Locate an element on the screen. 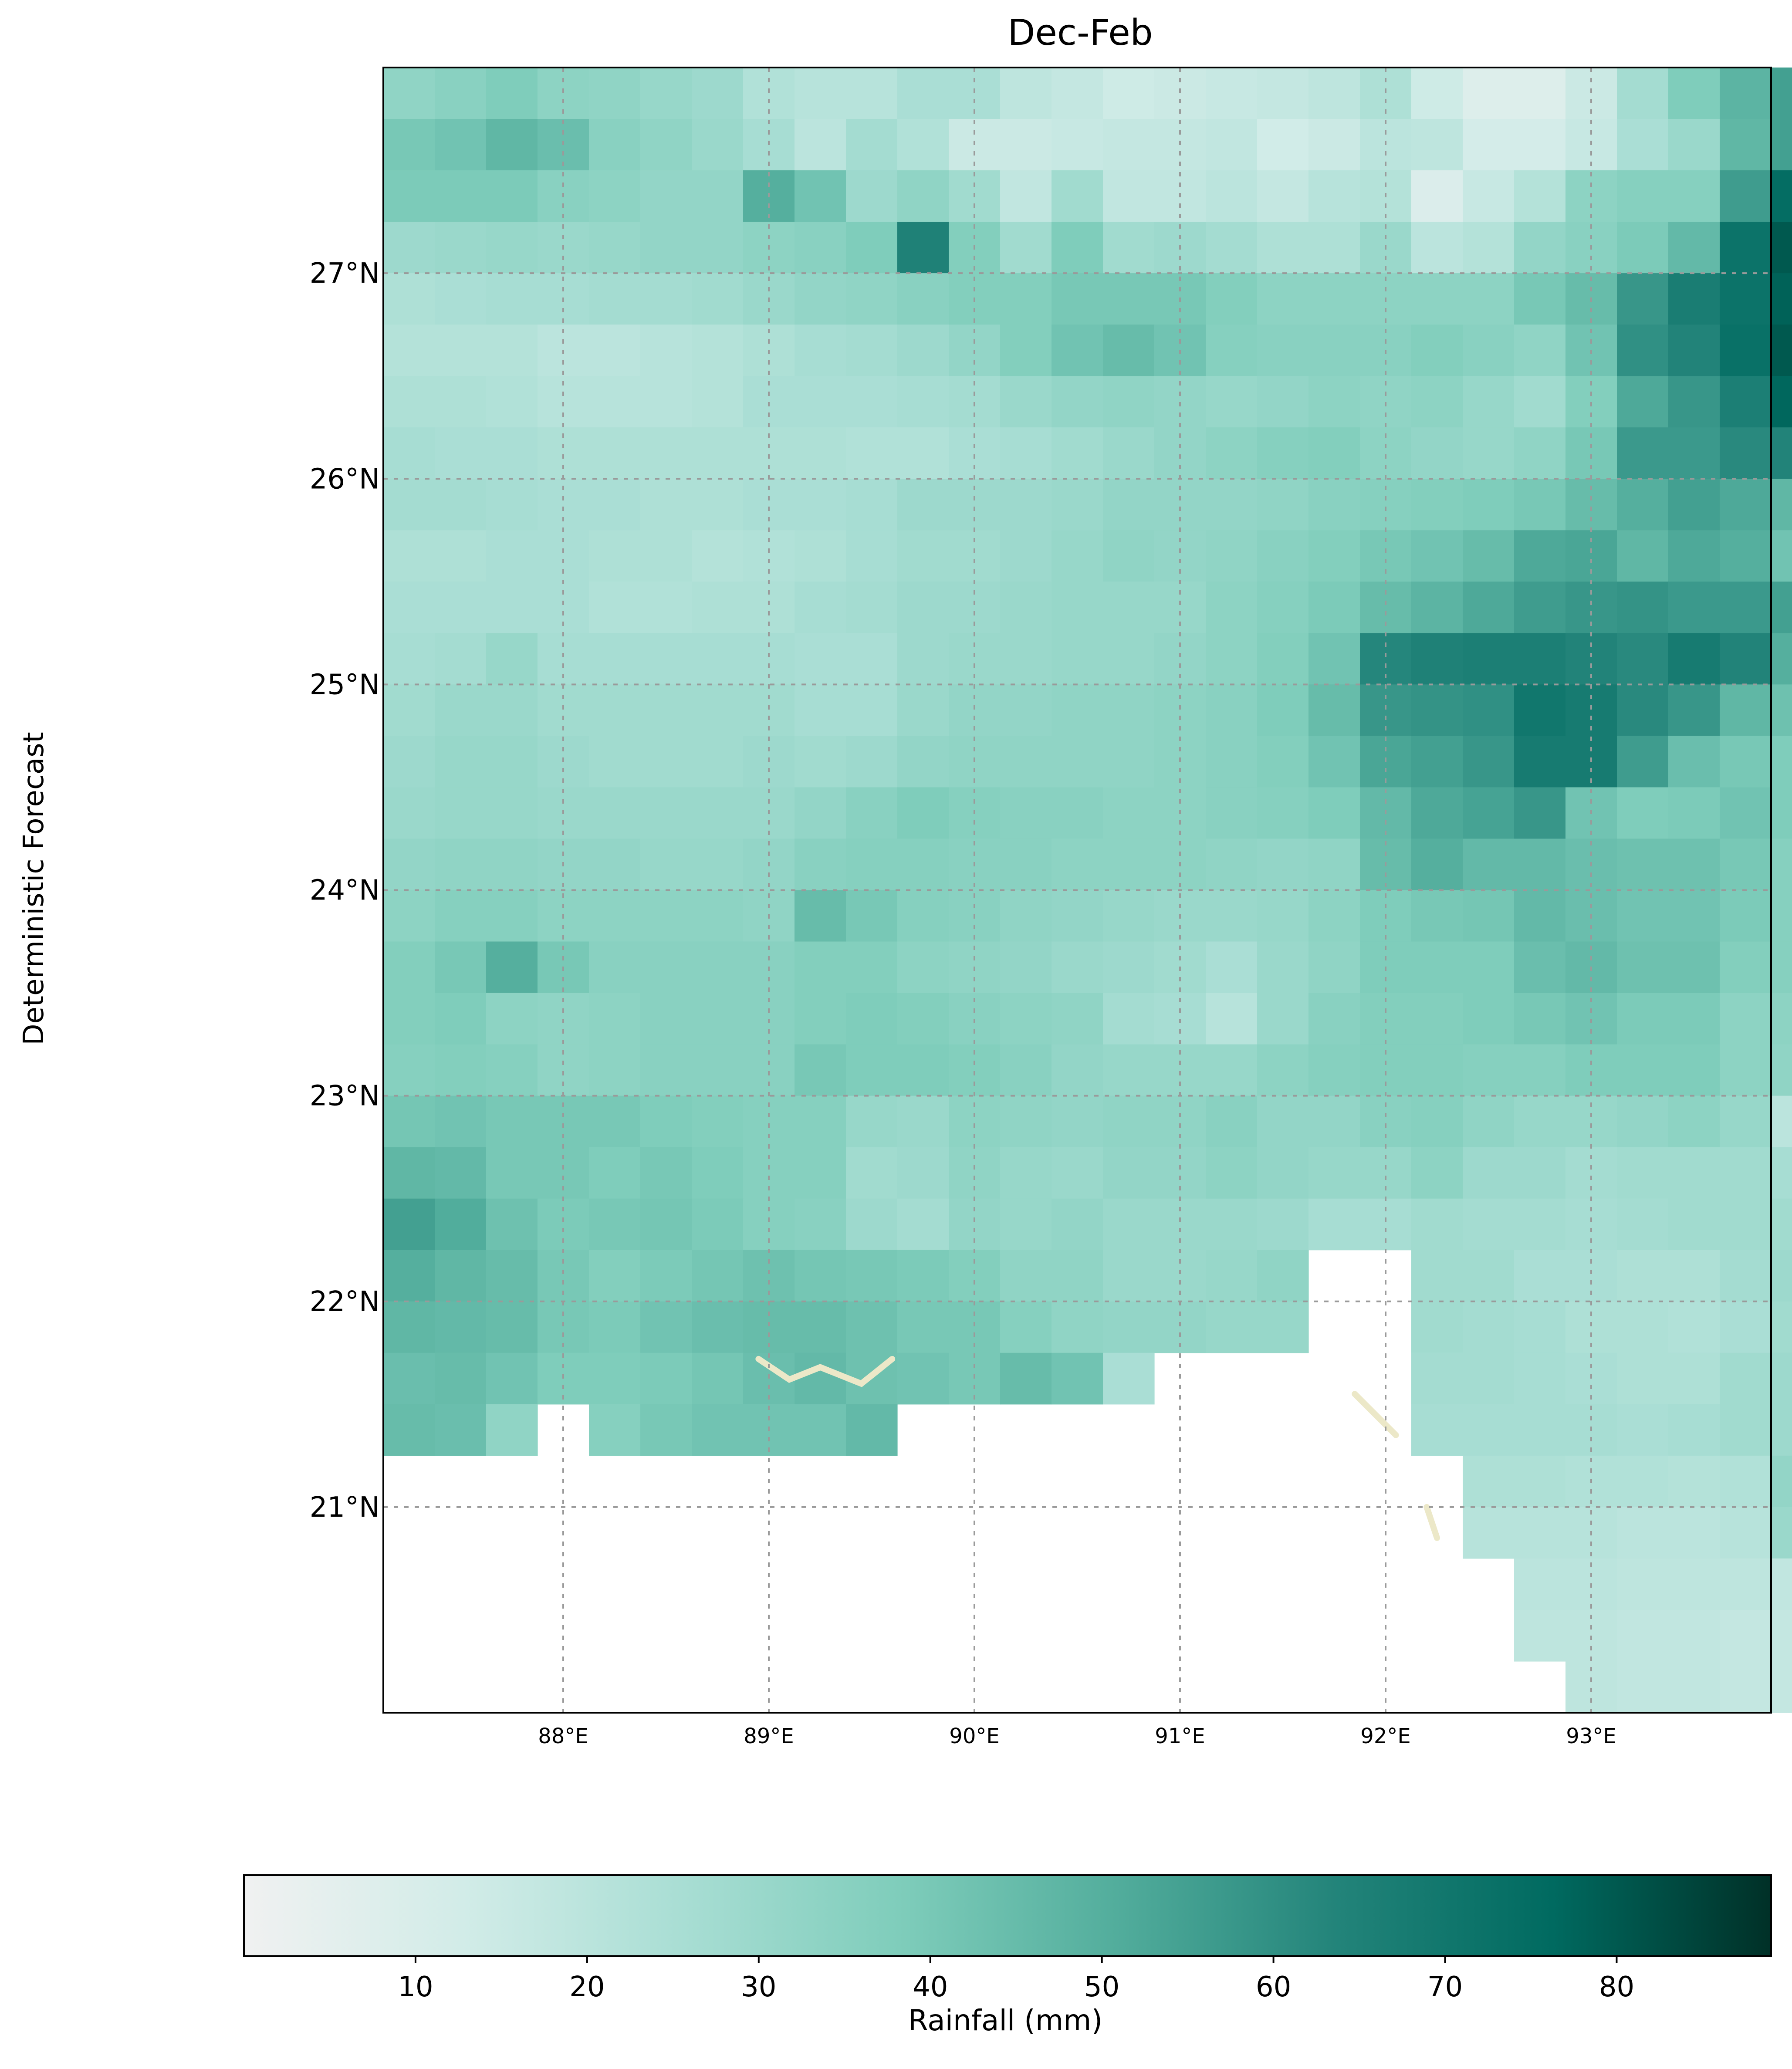 The image size is (1792, 2069). lat-label: 25°N is located at coordinates (345, 685).